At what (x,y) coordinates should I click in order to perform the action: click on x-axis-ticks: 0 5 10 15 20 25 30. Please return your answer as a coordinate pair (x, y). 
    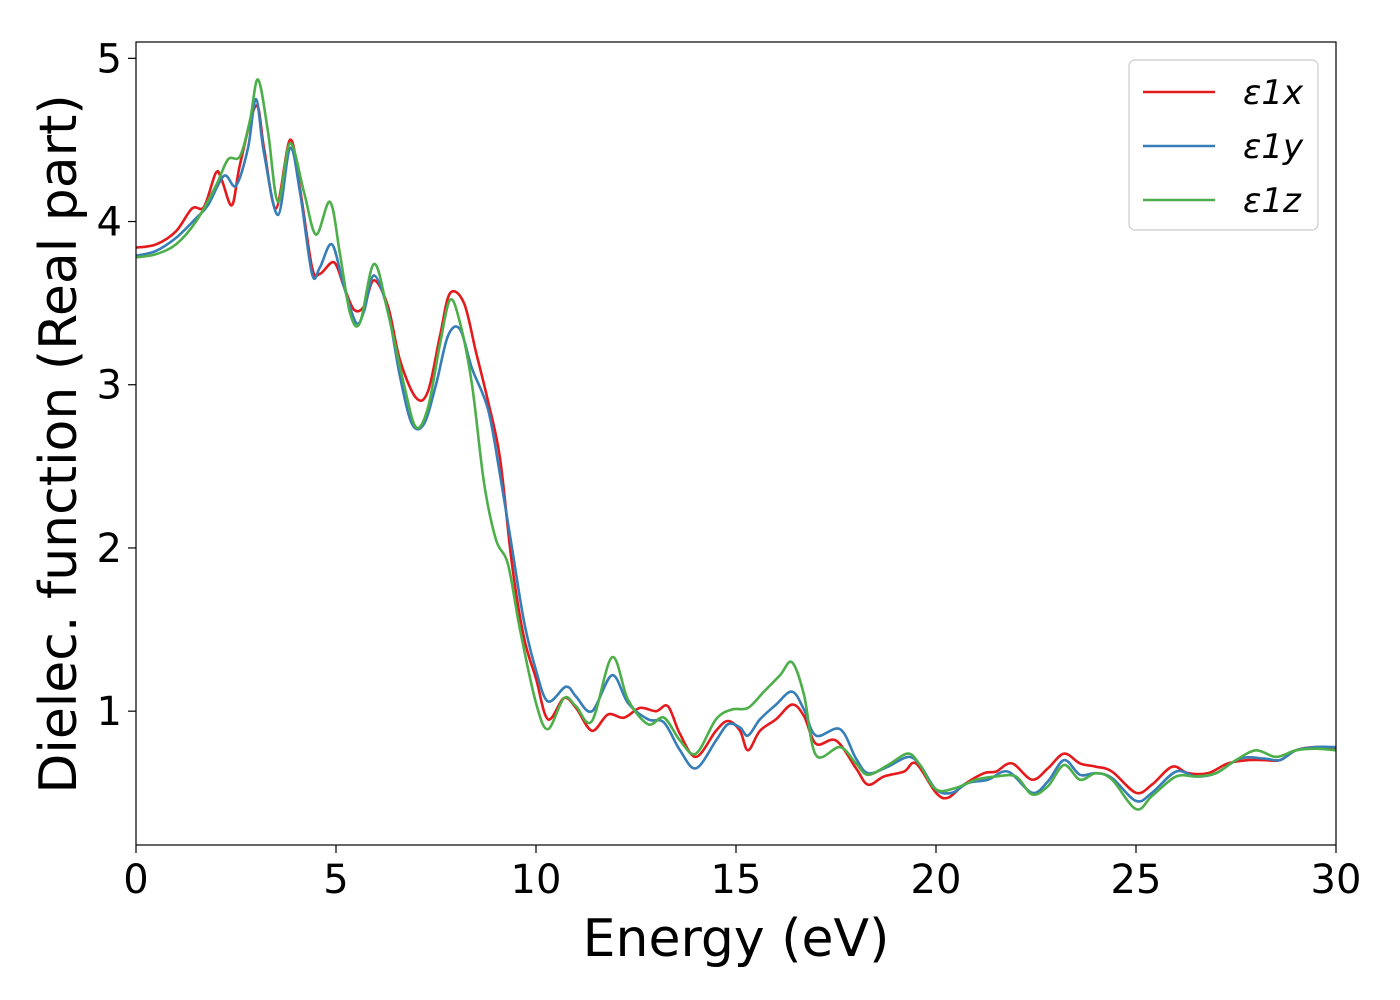
    Looking at the image, I should click on (742, 874).